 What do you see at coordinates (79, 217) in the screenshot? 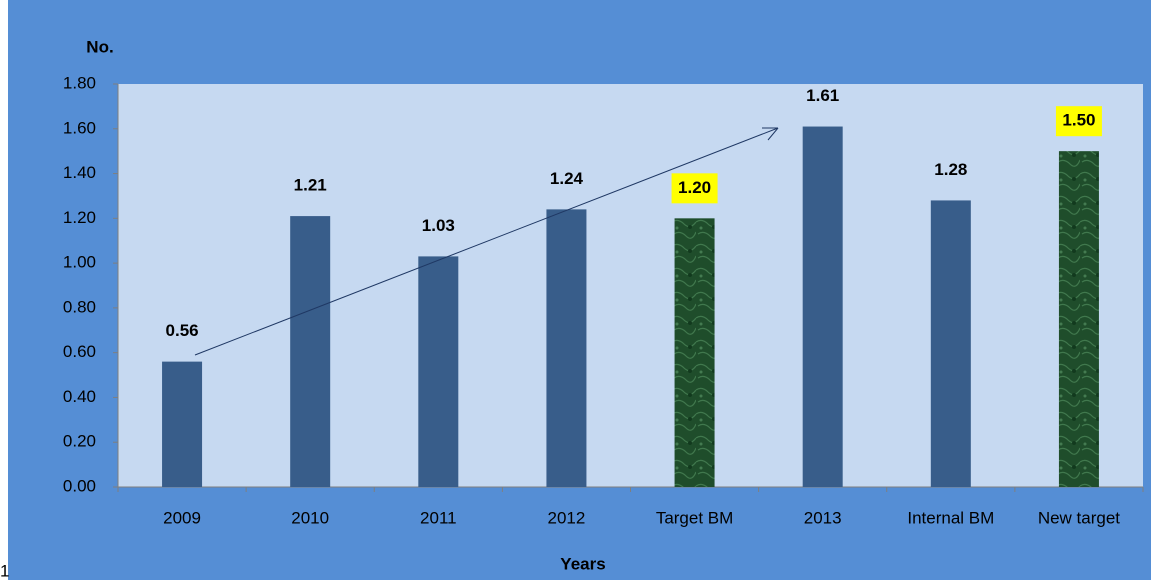
I see `y-tick-label: 1.20` at bounding box center [79, 217].